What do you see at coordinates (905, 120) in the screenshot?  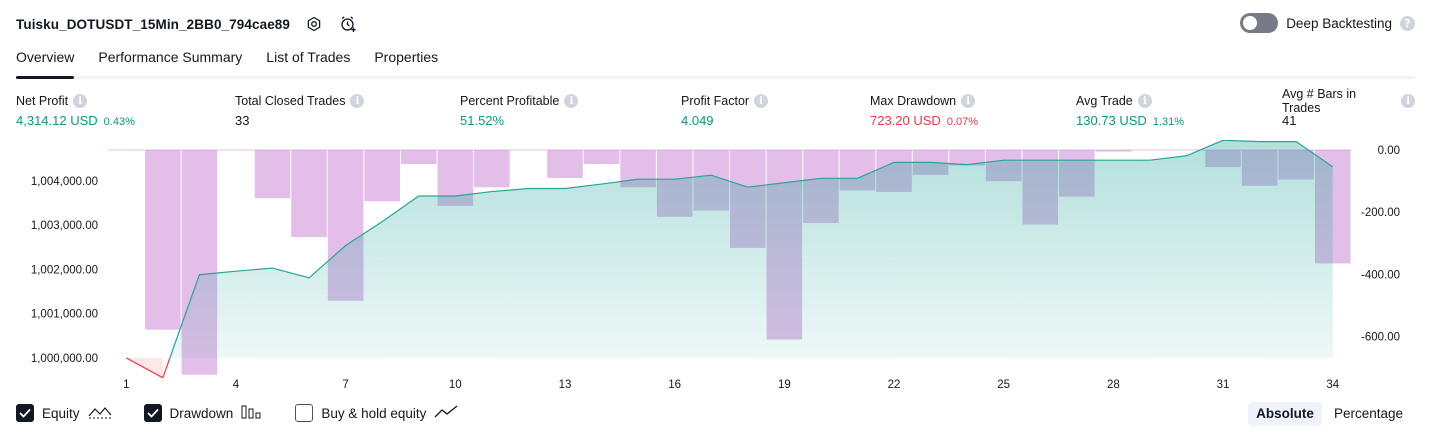 I see `metric-value: 723.20 USD` at bounding box center [905, 120].